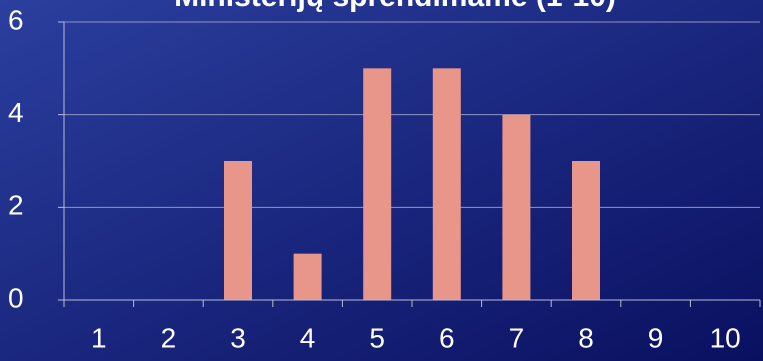 This screenshot has width=763, height=361. I want to click on y-tick-label: 6, so click(16, 19).